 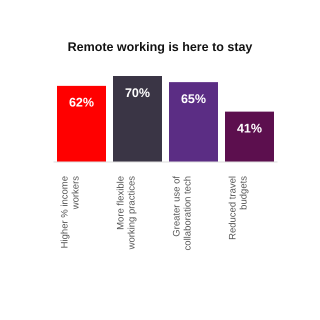 What do you see at coordinates (160, 47) in the screenshot?
I see `chart-title: Remote working is here to stay` at bounding box center [160, 47].